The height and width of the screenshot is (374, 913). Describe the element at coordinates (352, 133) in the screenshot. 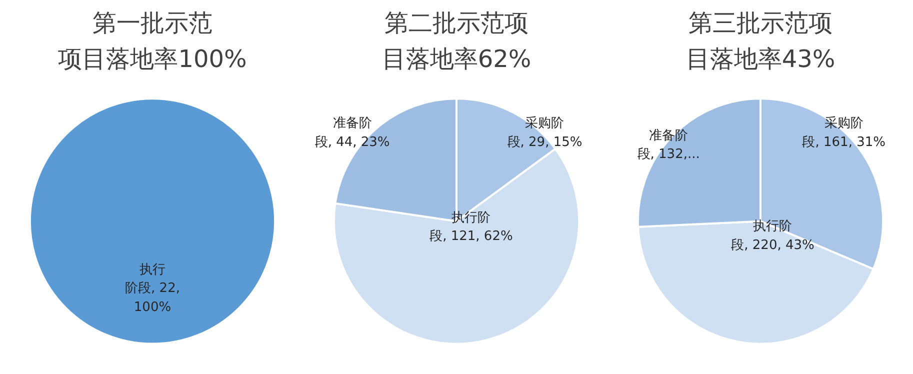

I see `slice-label: 准备阶段, 44, 23%` at that location.